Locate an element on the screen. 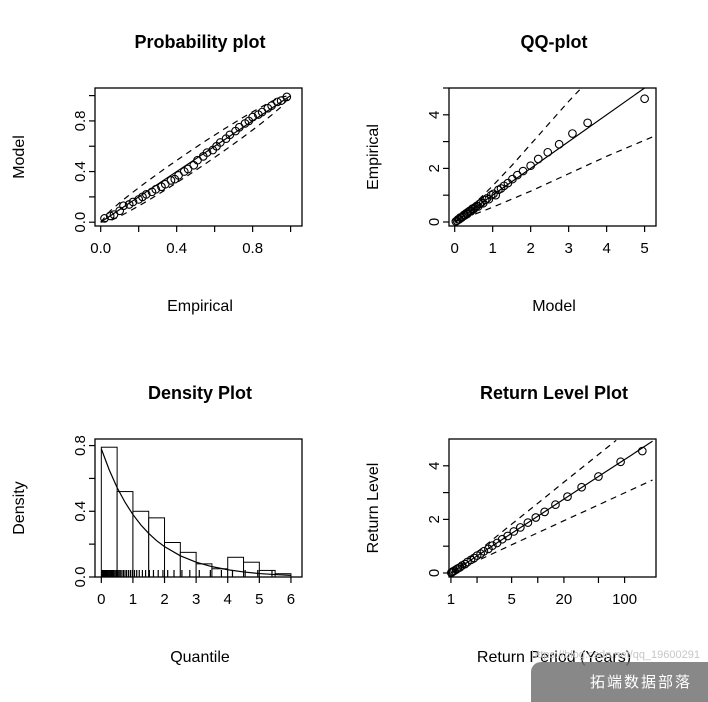 Image resolution: width=708 pixels, height=702 pixels. probability-plot-title: Probability plot is located at coordinates (200, 42).